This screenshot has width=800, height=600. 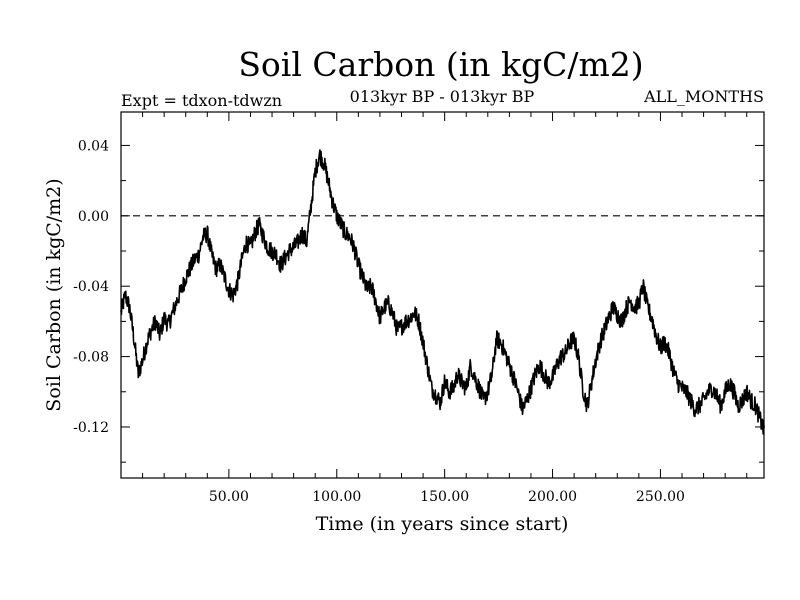 What do you see at coordinates (442, 96) in the screenshot?
I see `chart-subtitle: 013kyr BP - 013kyr BP` at bounding box center [442, 96].